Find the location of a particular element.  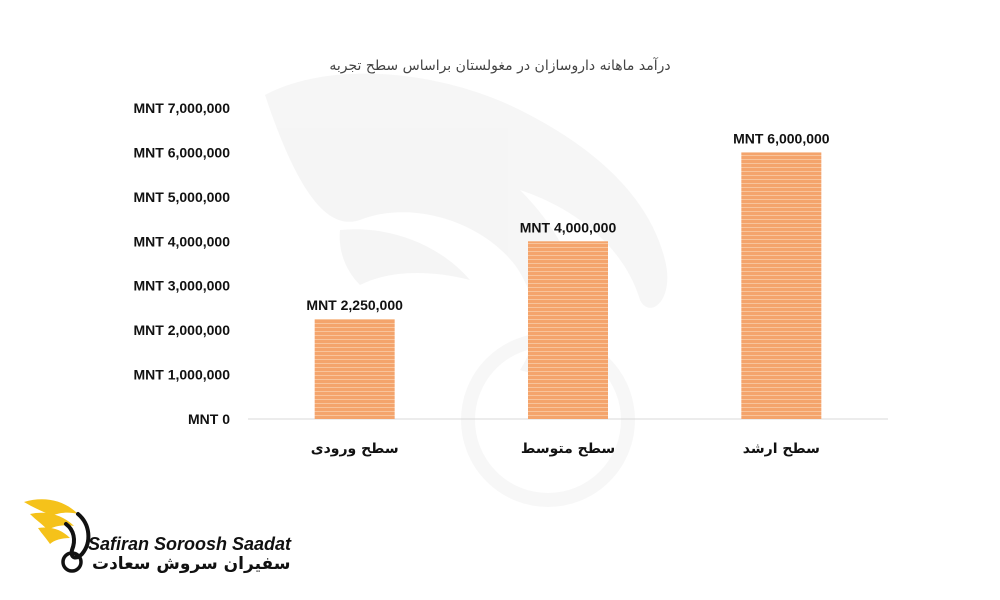

y-tick-label: MNT 4,000,000 is located at coordinates (182, 241).